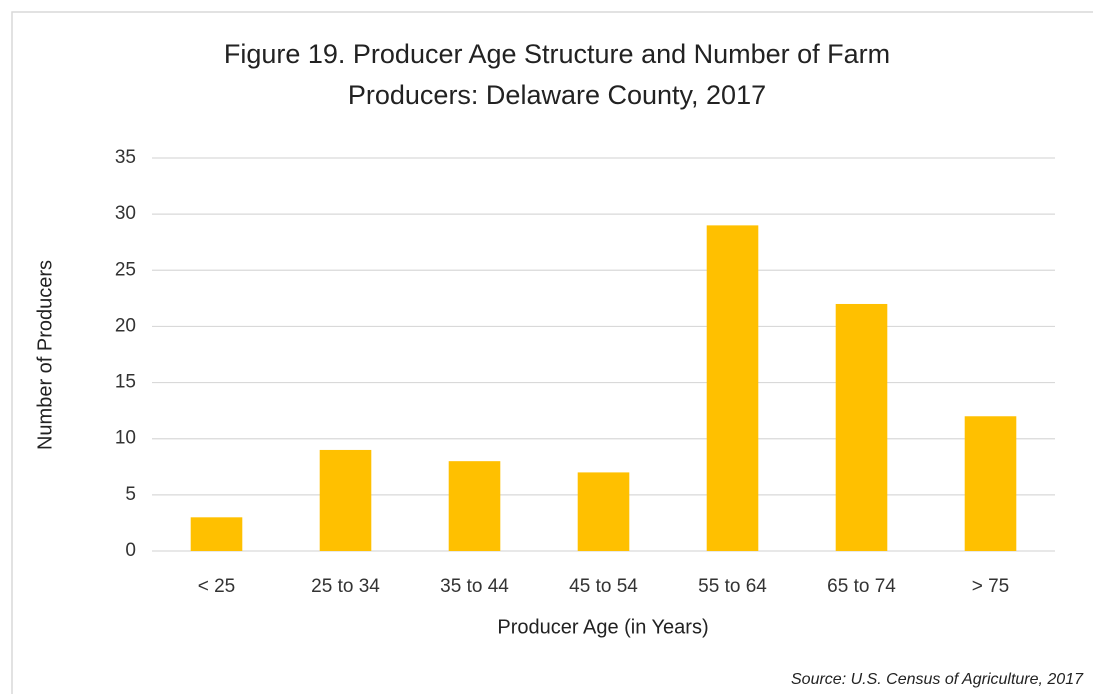 The height and width of the screenshot is (694, 1093). Describe the element at coordinates (130, 550) in the screenshot. I see `y-tick-label: 0` at that location.